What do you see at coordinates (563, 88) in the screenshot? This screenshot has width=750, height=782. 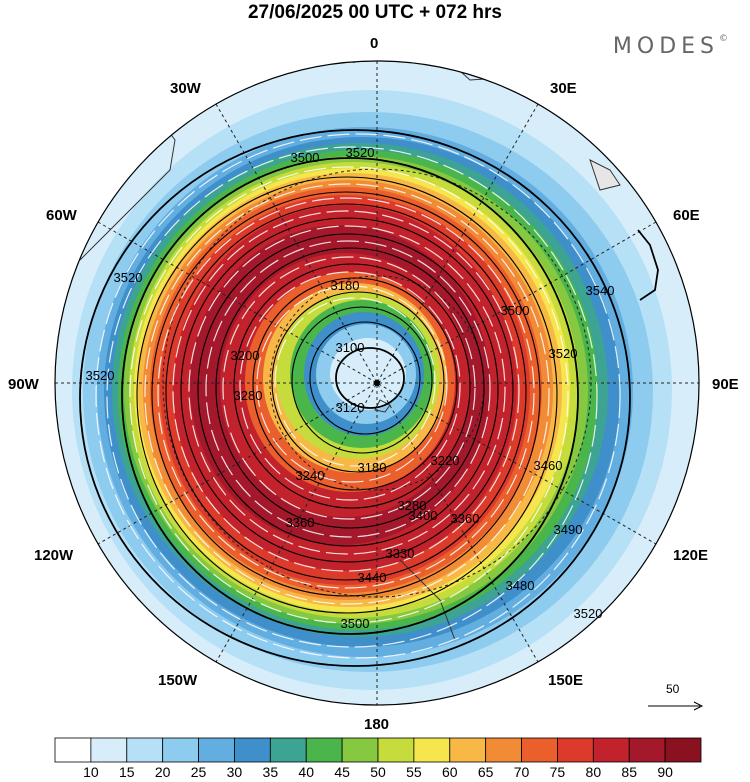 I see `label-30e: 30E` at bounding box center [563, 88].